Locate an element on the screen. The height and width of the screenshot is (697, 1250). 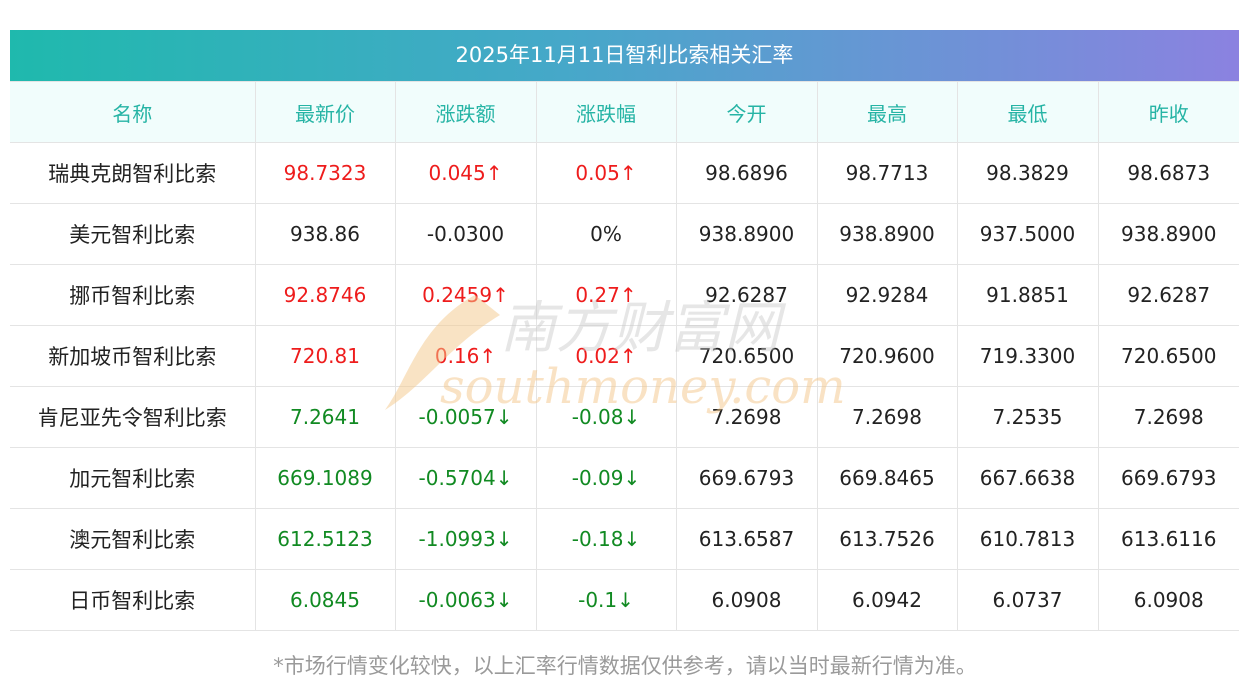
cell-name: 肯尼亚先令智利比索 is located at coordinates (133, 417).